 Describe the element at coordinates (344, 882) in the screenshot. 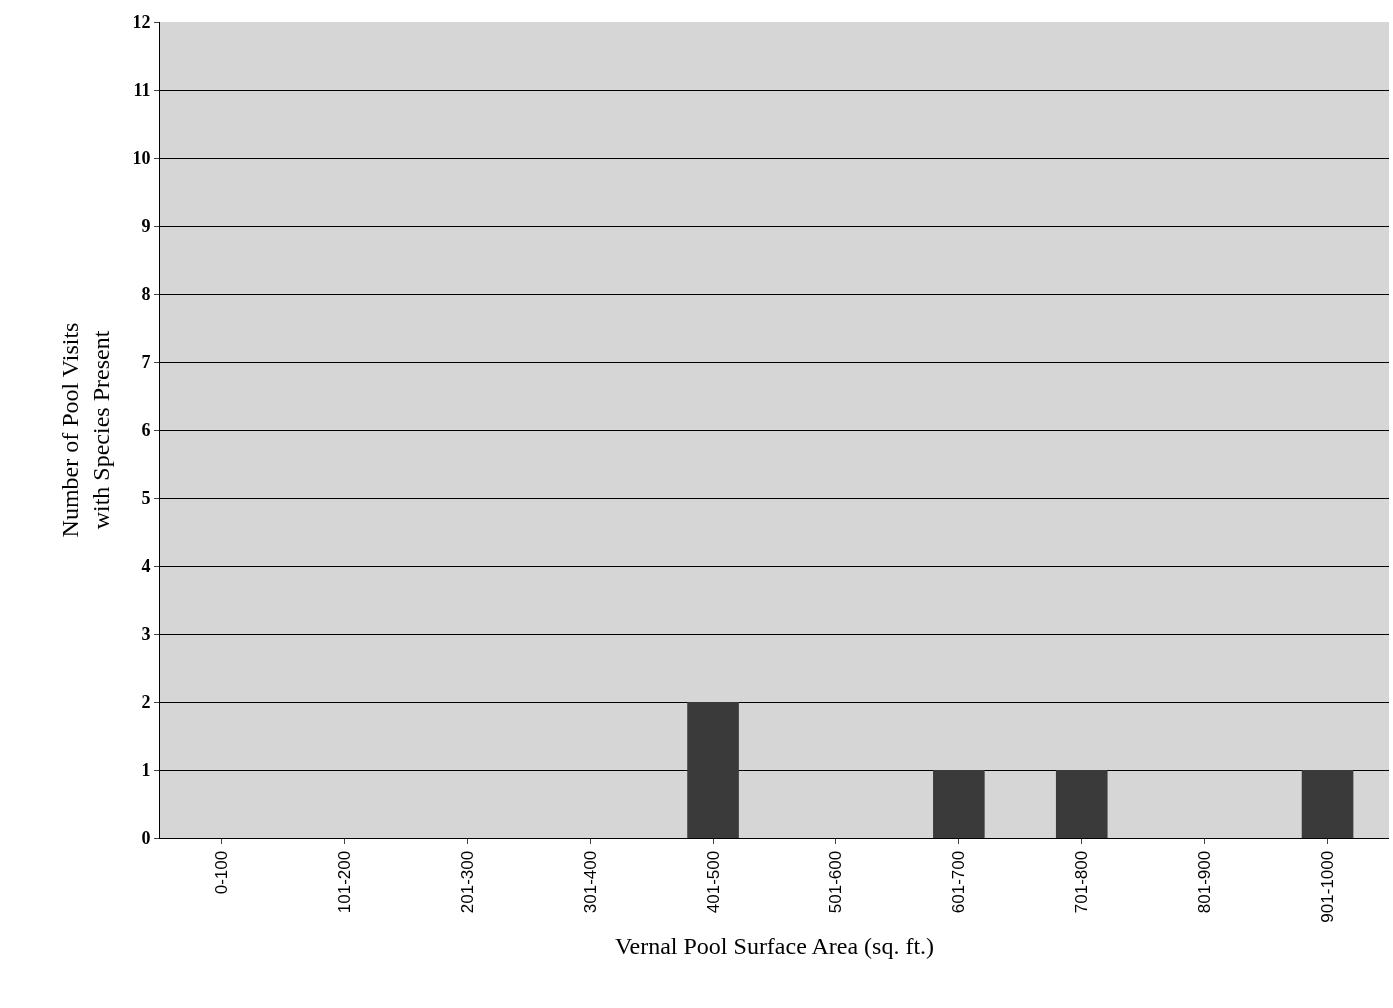

I see `x-tick-label: 101-200` at that location.